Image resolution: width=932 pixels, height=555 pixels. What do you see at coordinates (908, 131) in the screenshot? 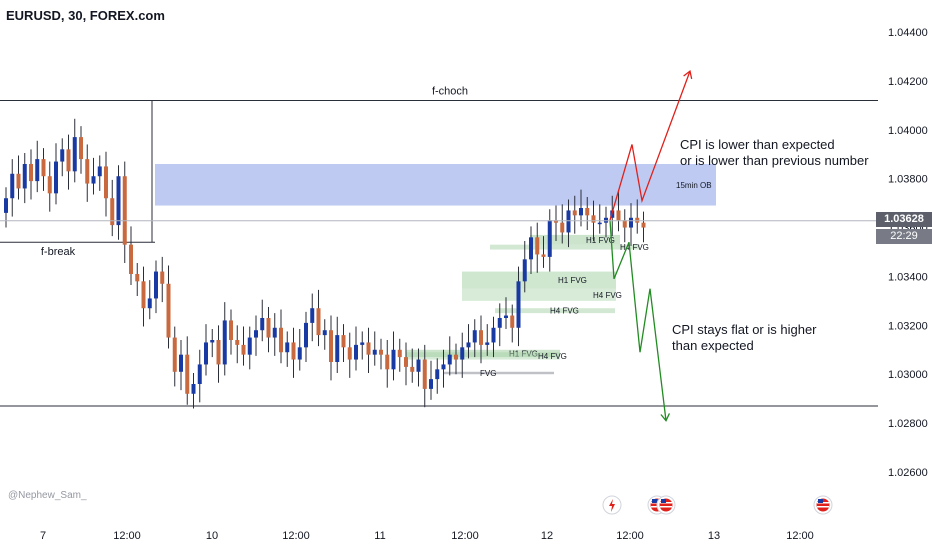
I see `y-tick-label: 1.04000` at bounding box center [908, 131].